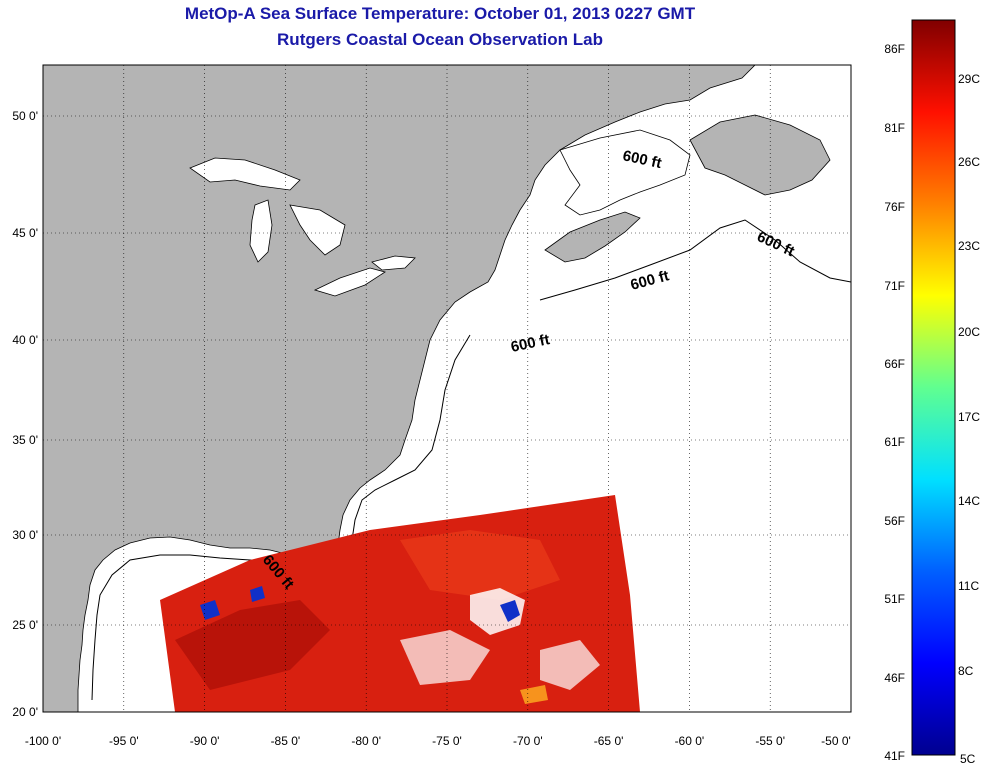  Describe the element at coordinates (969, 79) in the screenshot. I see `colorbar-c-label: 29C` at that location.